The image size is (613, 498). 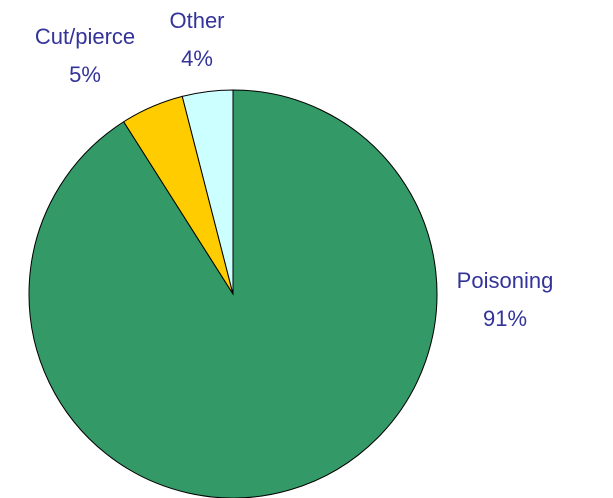 What do you see at coordinates (505, 280) in the screenshot?
I see `slice-label: Poisoning` at bounding box center [505, 280].